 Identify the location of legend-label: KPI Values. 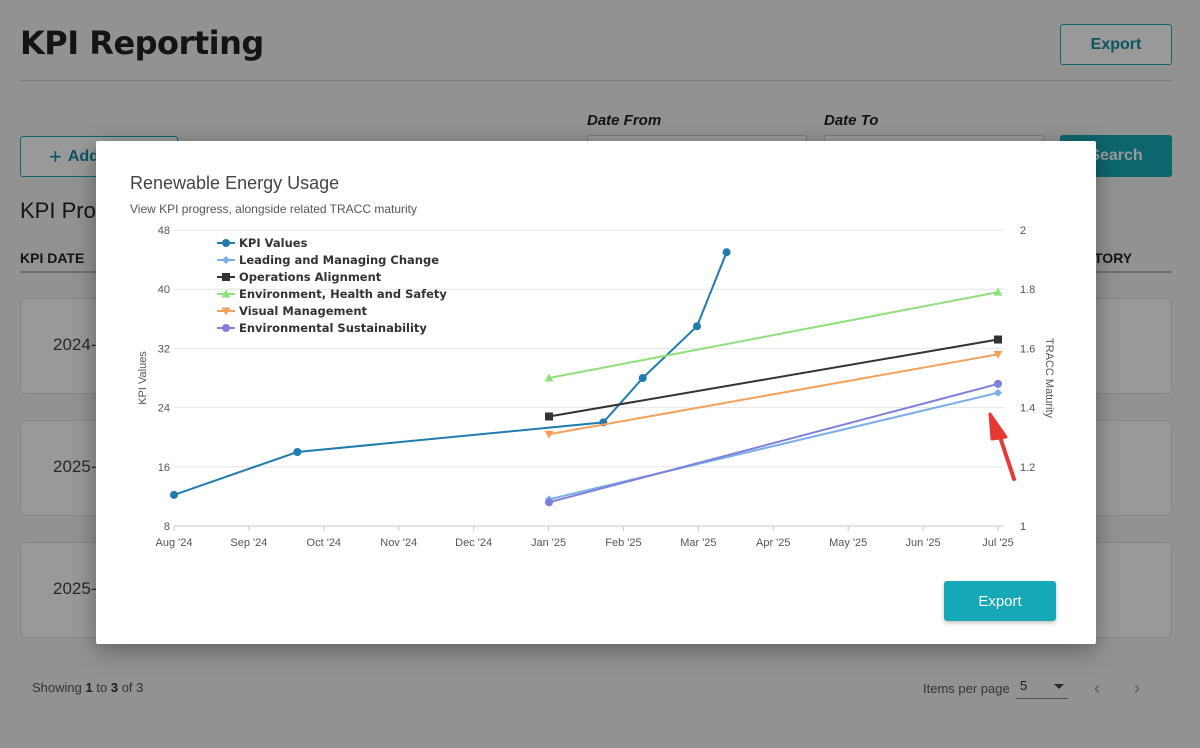
(273, 243).